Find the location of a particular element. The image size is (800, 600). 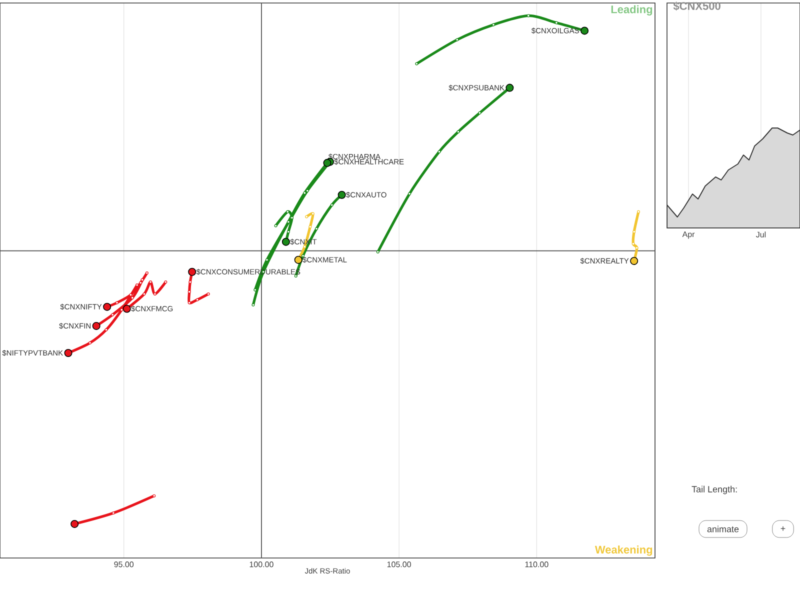

x-tick-label: 100.00 is located at coordinates (262, 565).